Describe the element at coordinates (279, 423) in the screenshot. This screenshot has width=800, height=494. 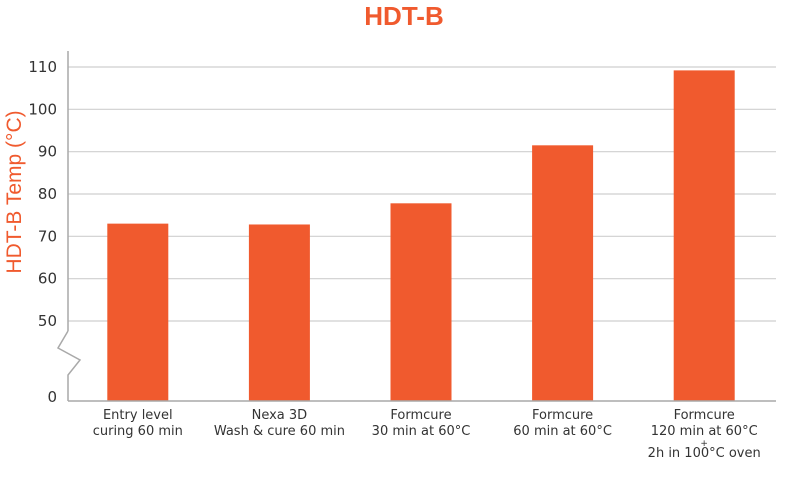
I see `x-category-label: Nexa 3D Wash & cure 60 min` at that location.